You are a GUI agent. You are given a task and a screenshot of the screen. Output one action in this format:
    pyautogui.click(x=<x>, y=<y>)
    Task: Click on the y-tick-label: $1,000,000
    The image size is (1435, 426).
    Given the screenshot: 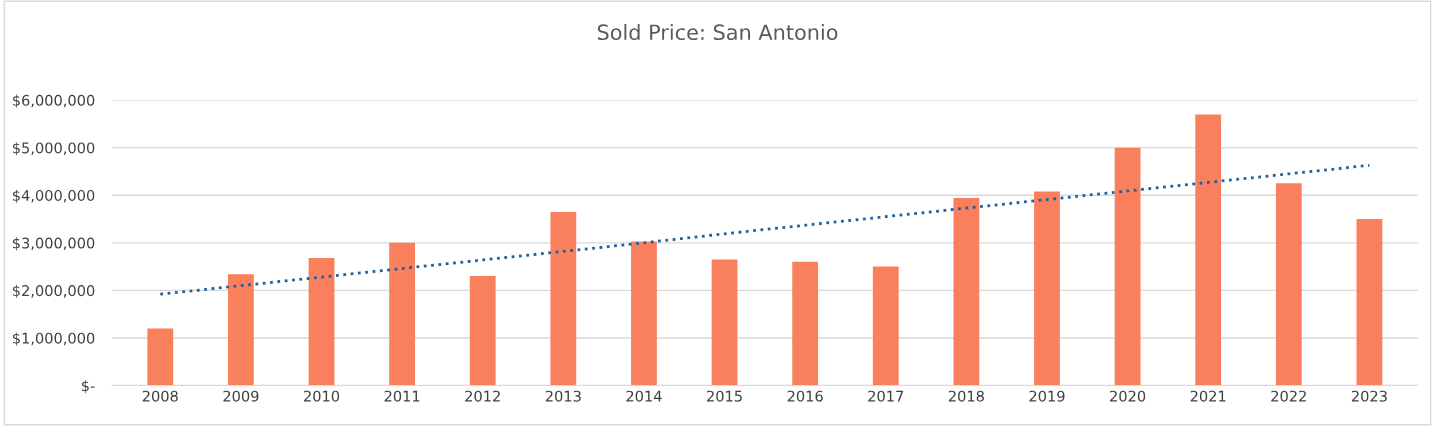 What is the action you would take?
    pyautogui.click(x=53, y=339)
    